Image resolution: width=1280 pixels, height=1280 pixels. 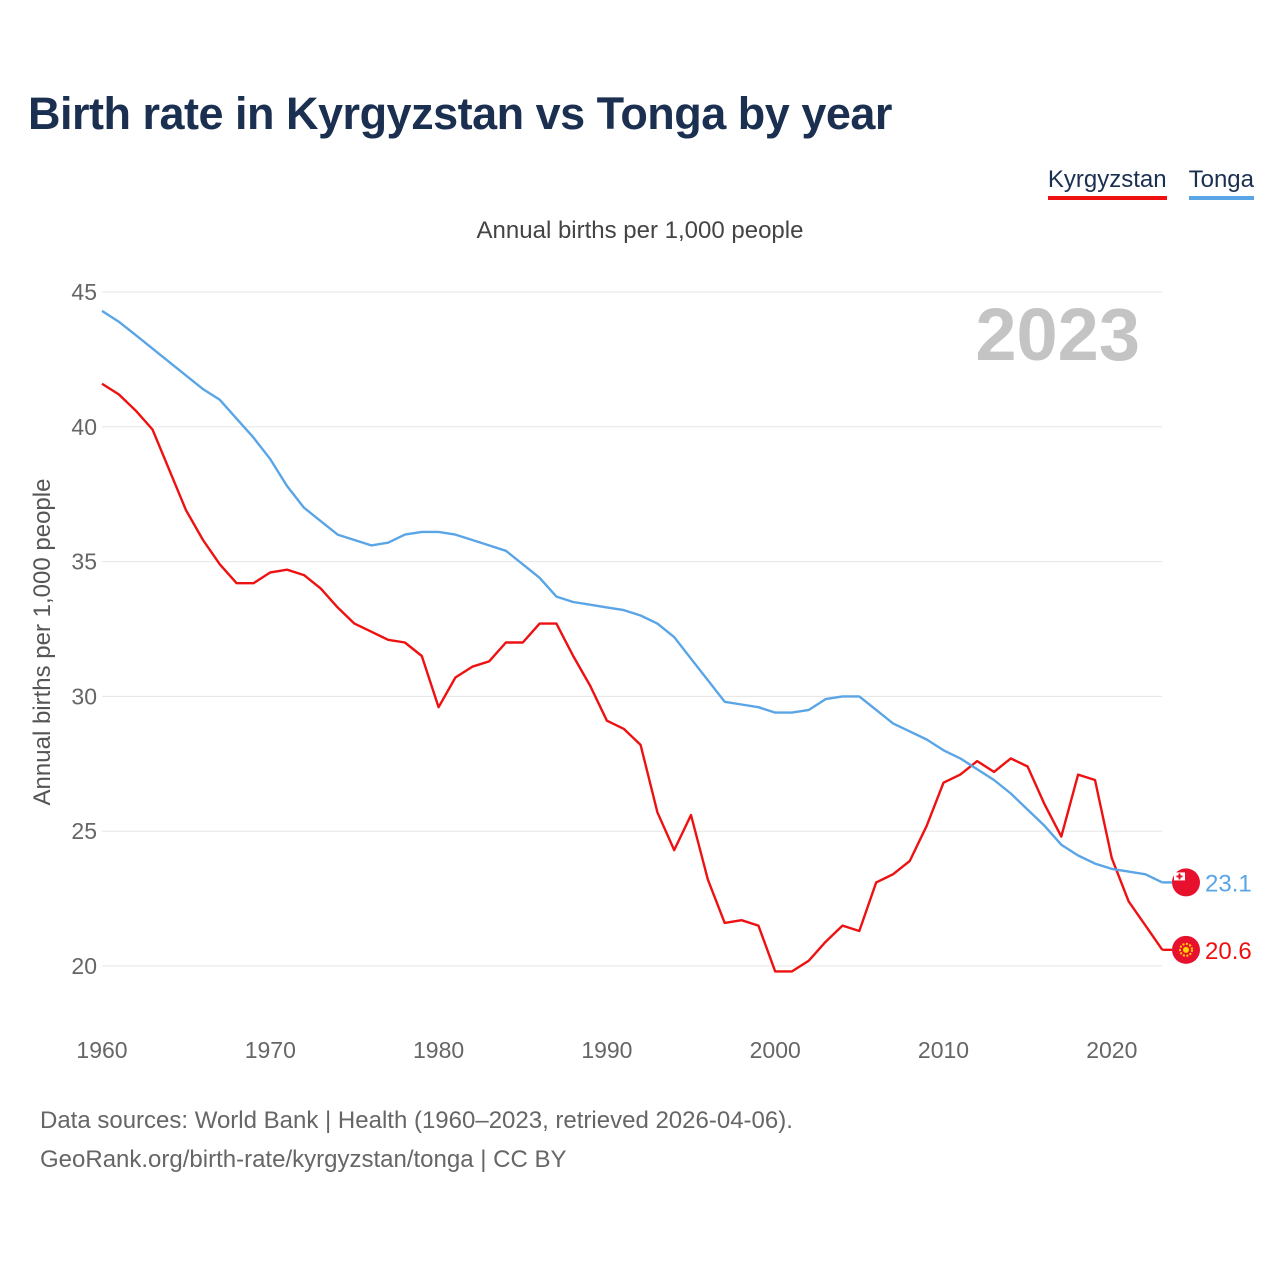 What do you see at coordinates (1057, 334) in the screenshot?
I see `year-watermark: 2023` at bounding box center [1057, 334].